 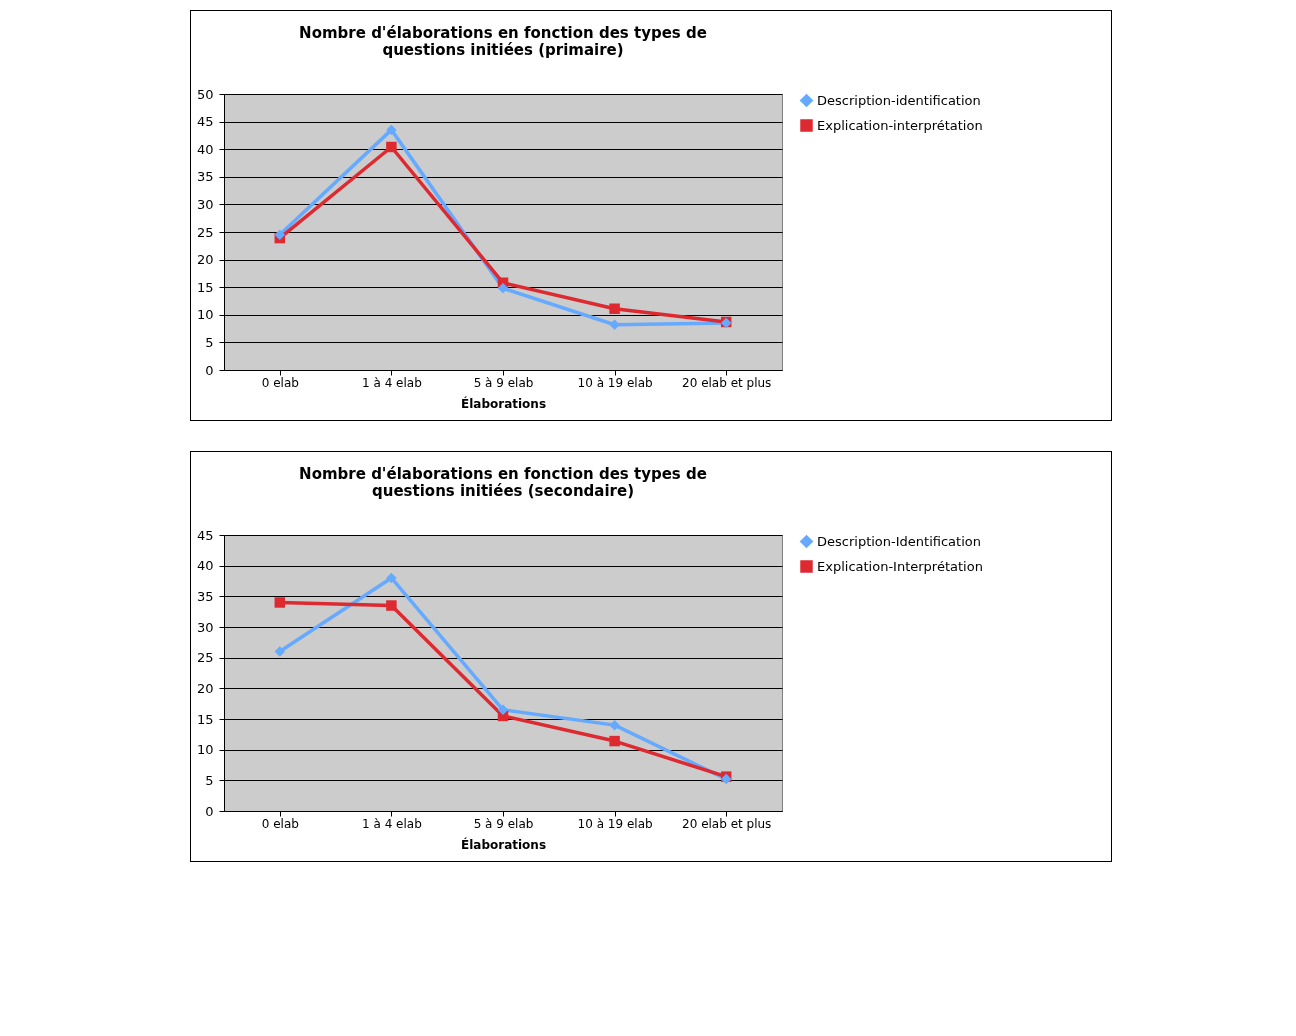 I want to click on legend-label: Explication-Interprétation, so click(x=900, y=566).